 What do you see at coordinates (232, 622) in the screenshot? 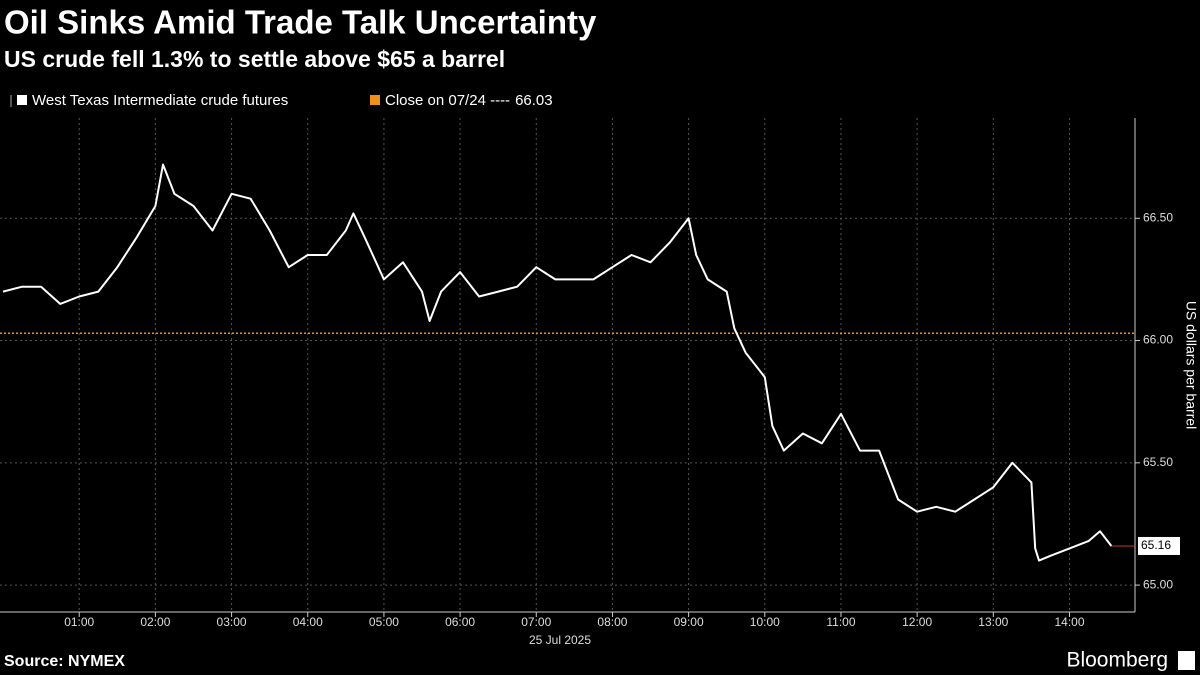
I see `x-tick-label: 03:00` at bounding box center [232, 622].